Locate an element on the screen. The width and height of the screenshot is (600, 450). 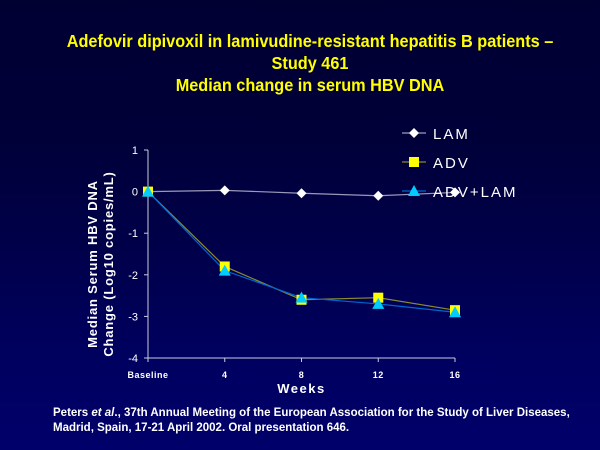
legend-marker-lam is located at coordinates (414, 133).